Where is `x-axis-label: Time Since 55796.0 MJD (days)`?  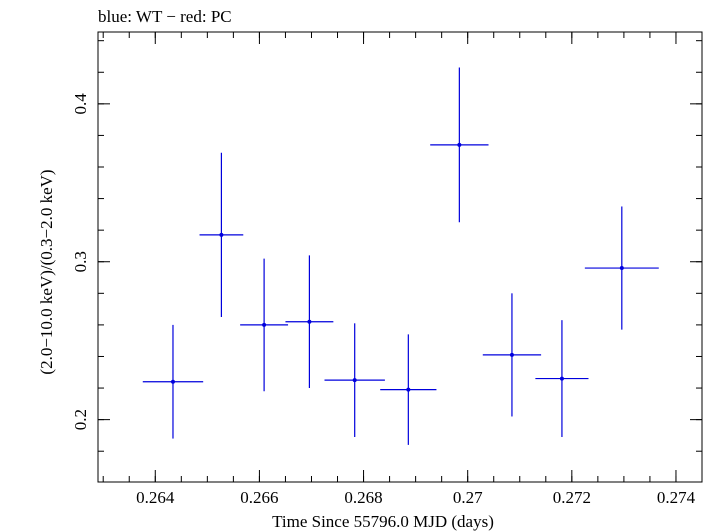
x-axis-label: Time Since 55796.0 MJD (days) is located at coordinates (383, 521).